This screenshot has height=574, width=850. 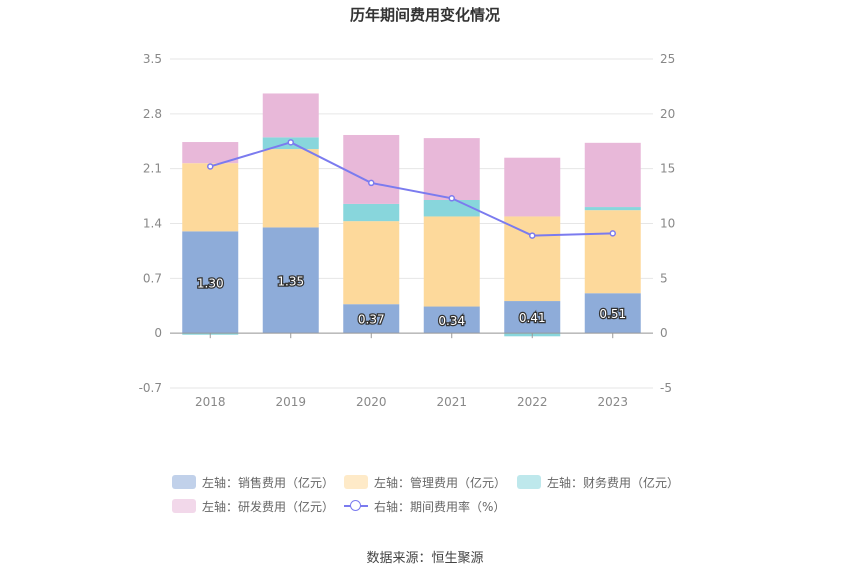 I want to click on x-tick-label: 2020, so click(x=371, y=402).